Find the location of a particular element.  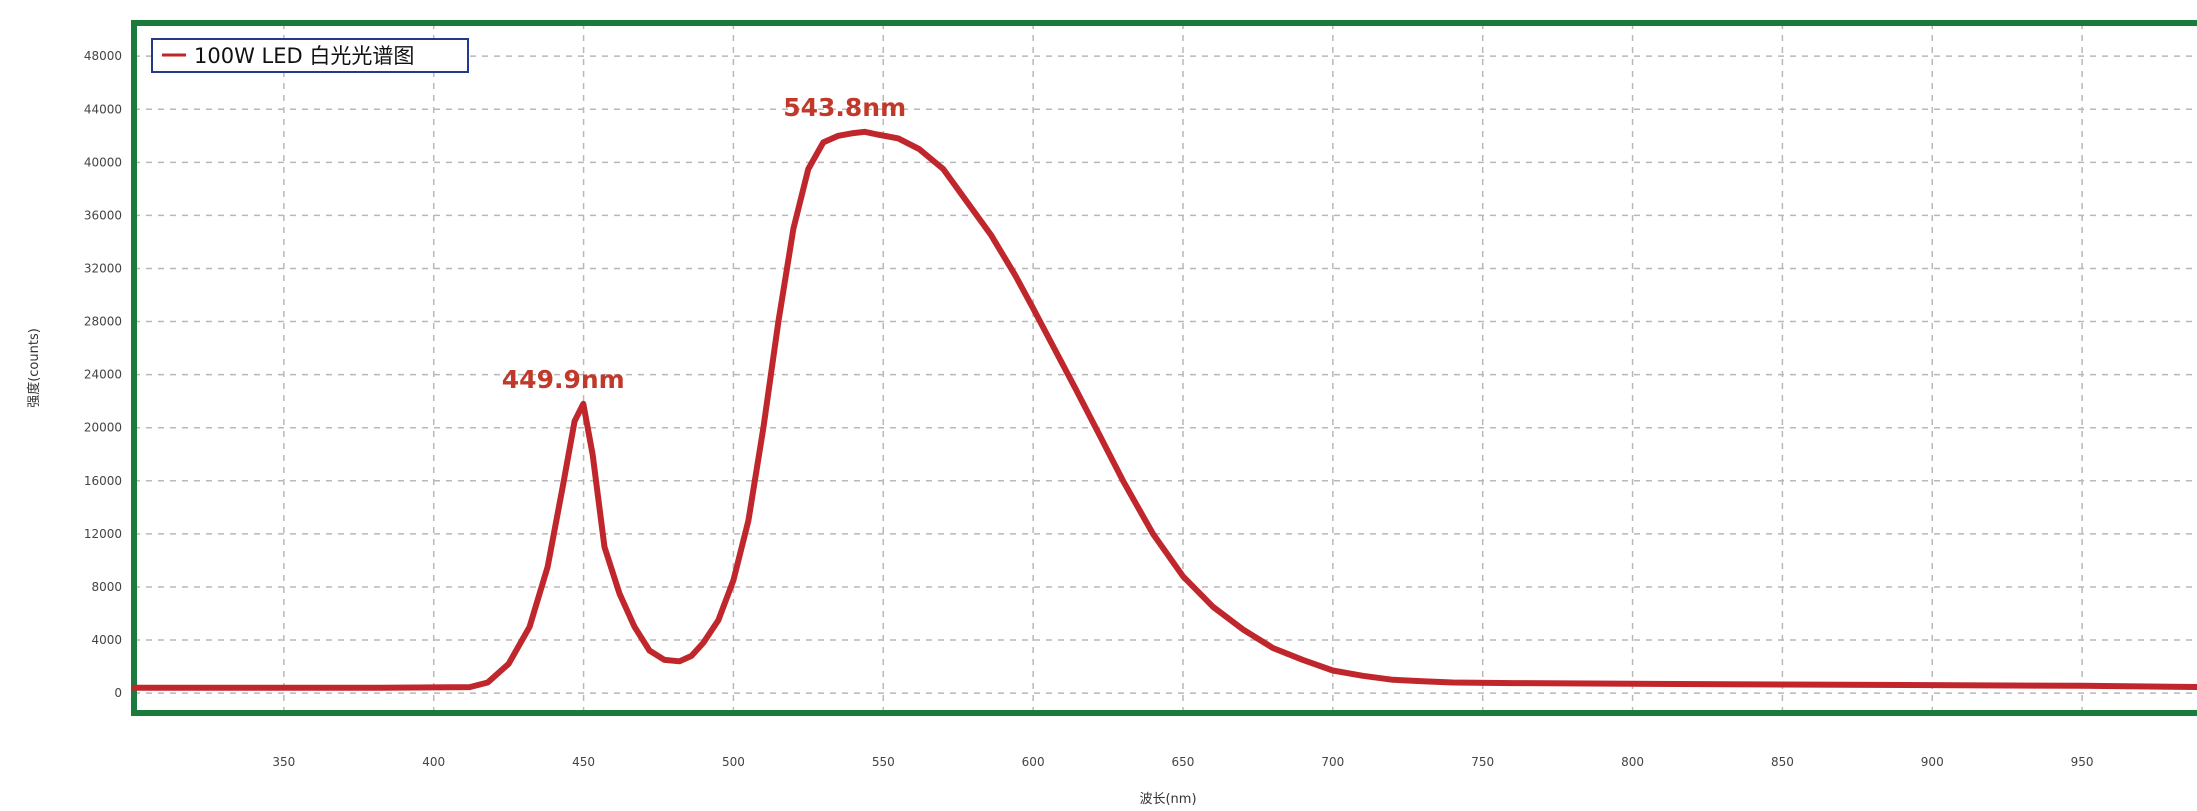

x-tick-label: 350 is located at coordinates (283, 762).